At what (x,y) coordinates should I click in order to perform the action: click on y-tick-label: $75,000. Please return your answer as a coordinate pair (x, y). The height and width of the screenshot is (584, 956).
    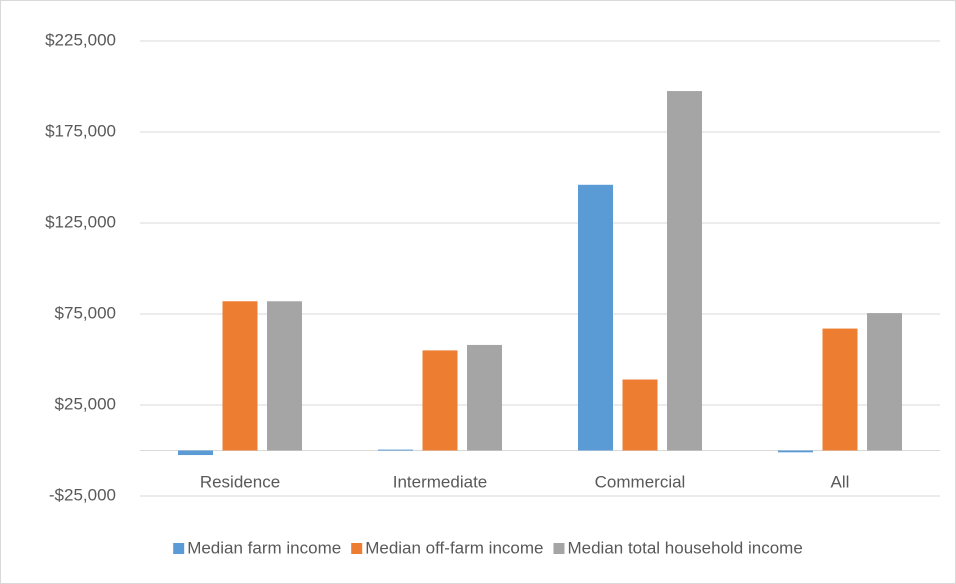
    Looking at the image, I should click on (85, 312).